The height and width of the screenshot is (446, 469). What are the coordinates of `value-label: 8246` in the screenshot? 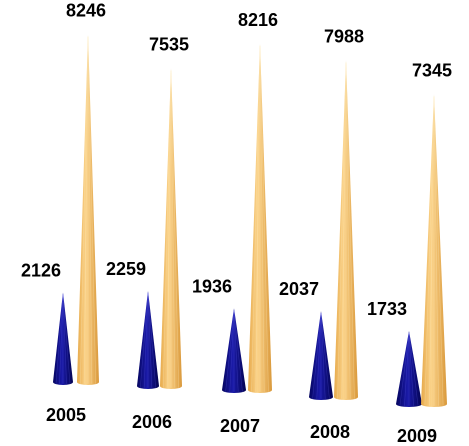 It's located at (86, 11).